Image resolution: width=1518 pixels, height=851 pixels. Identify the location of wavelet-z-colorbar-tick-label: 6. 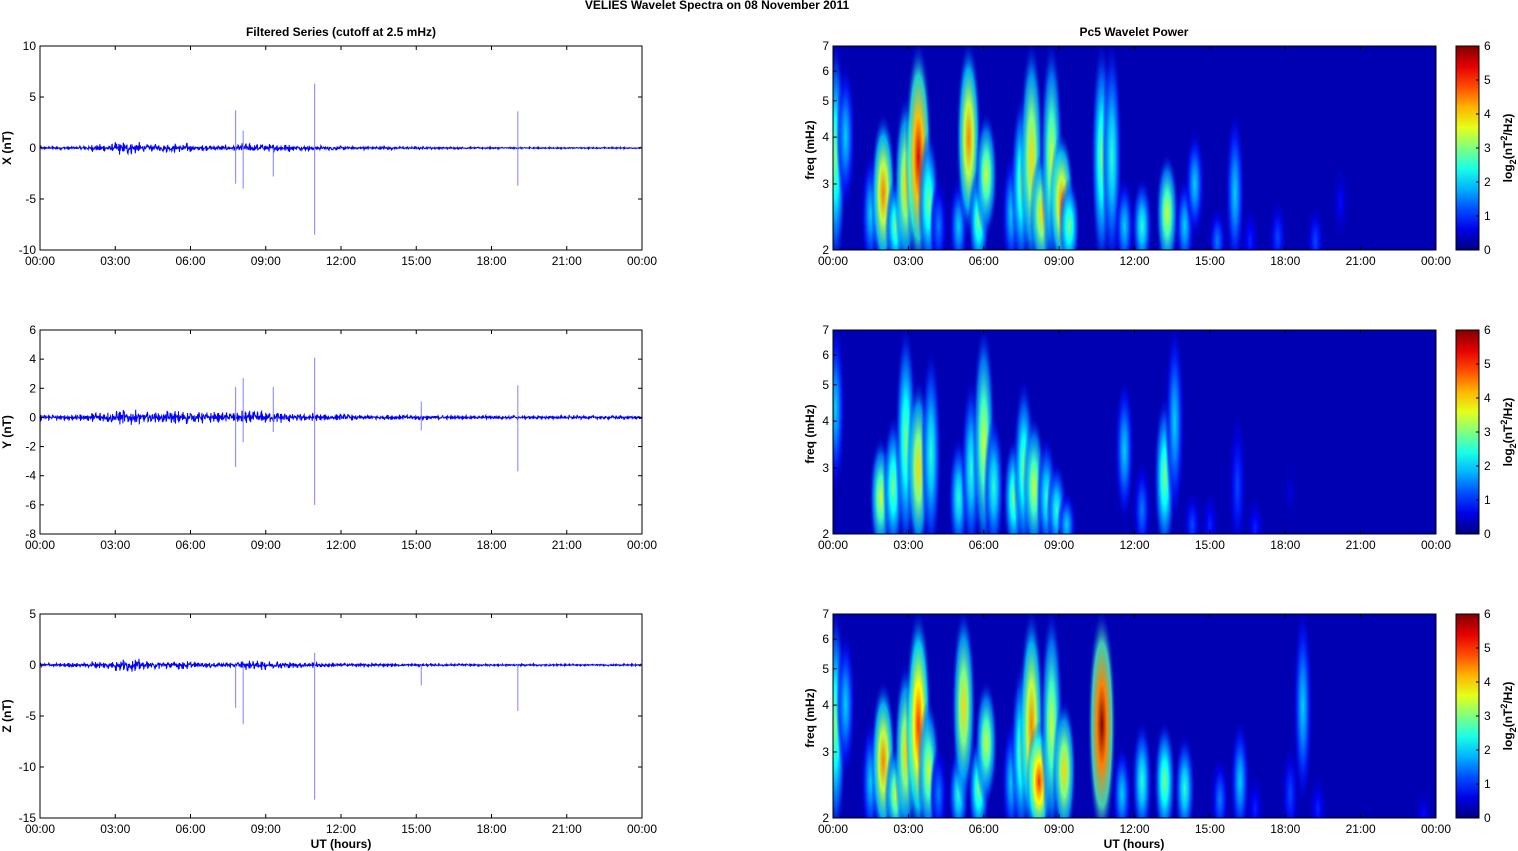
(1487, 614).